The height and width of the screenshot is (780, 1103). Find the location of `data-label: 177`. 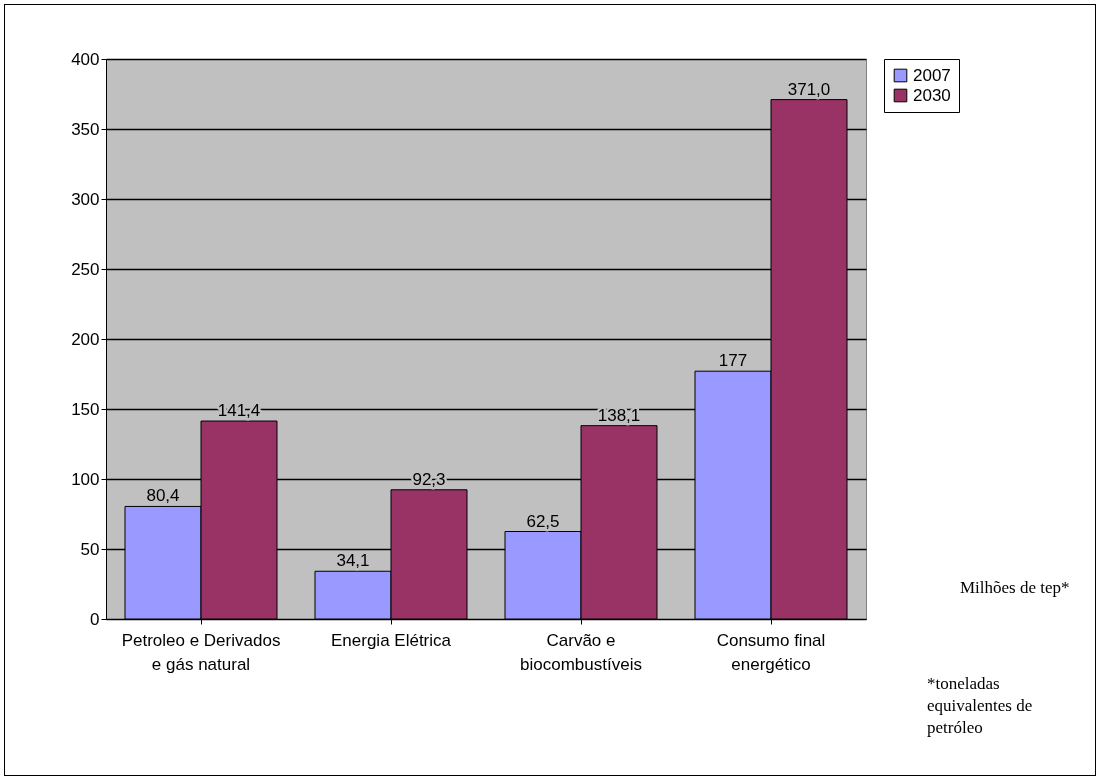

data-label: 177 is located at coordinates (733, 361).